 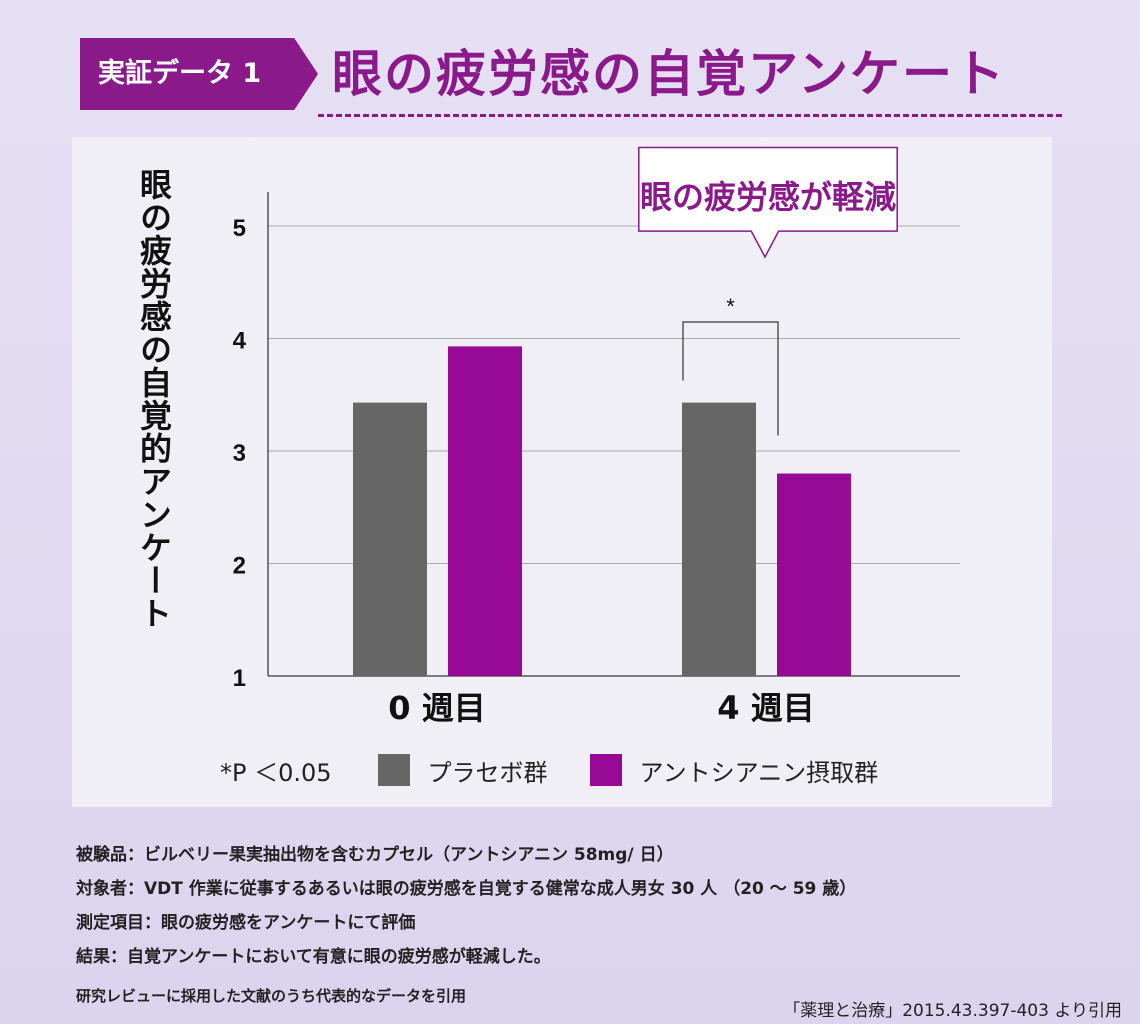 What do you see at coordinates (375, 855) in the screenshot?
I see `note-subject-product: 被験品：ビルベリー果実抽出物を含むカプセル（アントシアニン 58mg/ 日）` at bounding box center [375, 855].